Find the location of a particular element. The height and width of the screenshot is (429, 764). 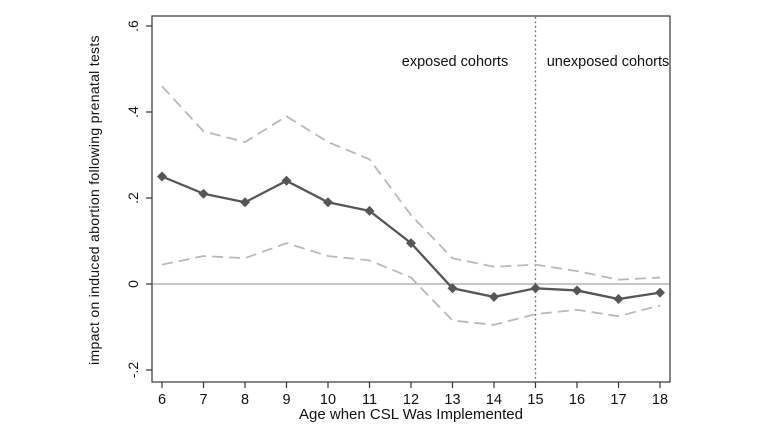

x-tick-label: 18 is located at coordinates (660, 400).